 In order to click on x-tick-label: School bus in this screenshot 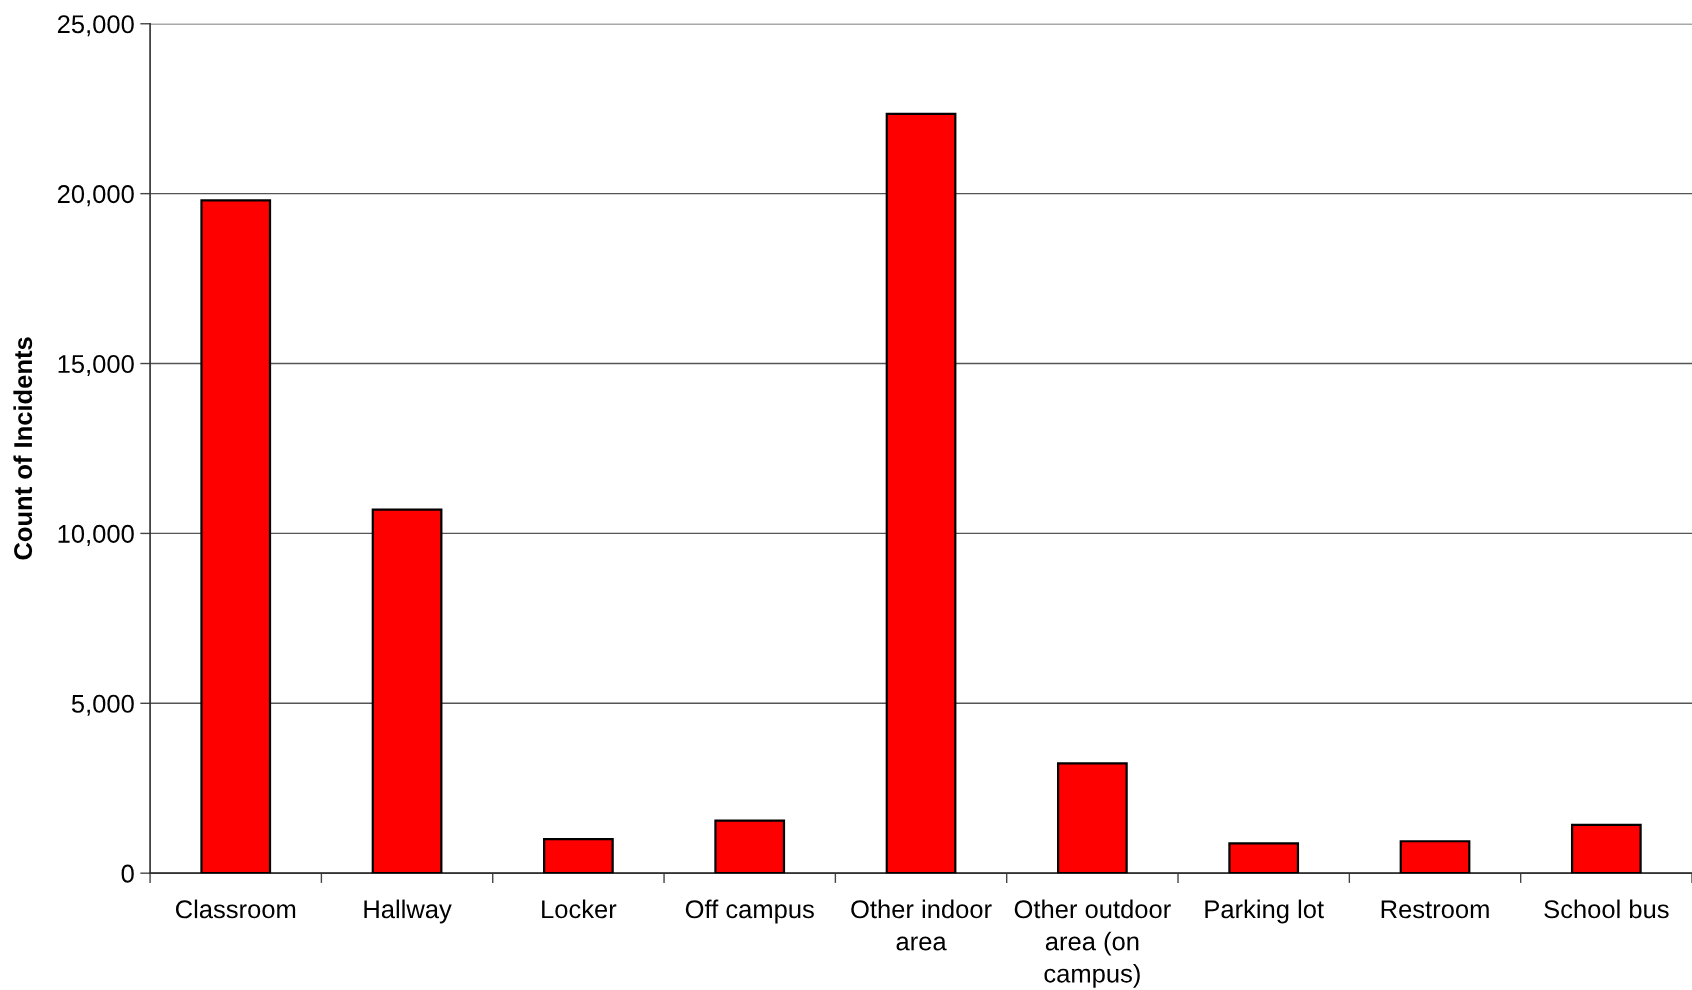, I will do `click(1606, 909)`.